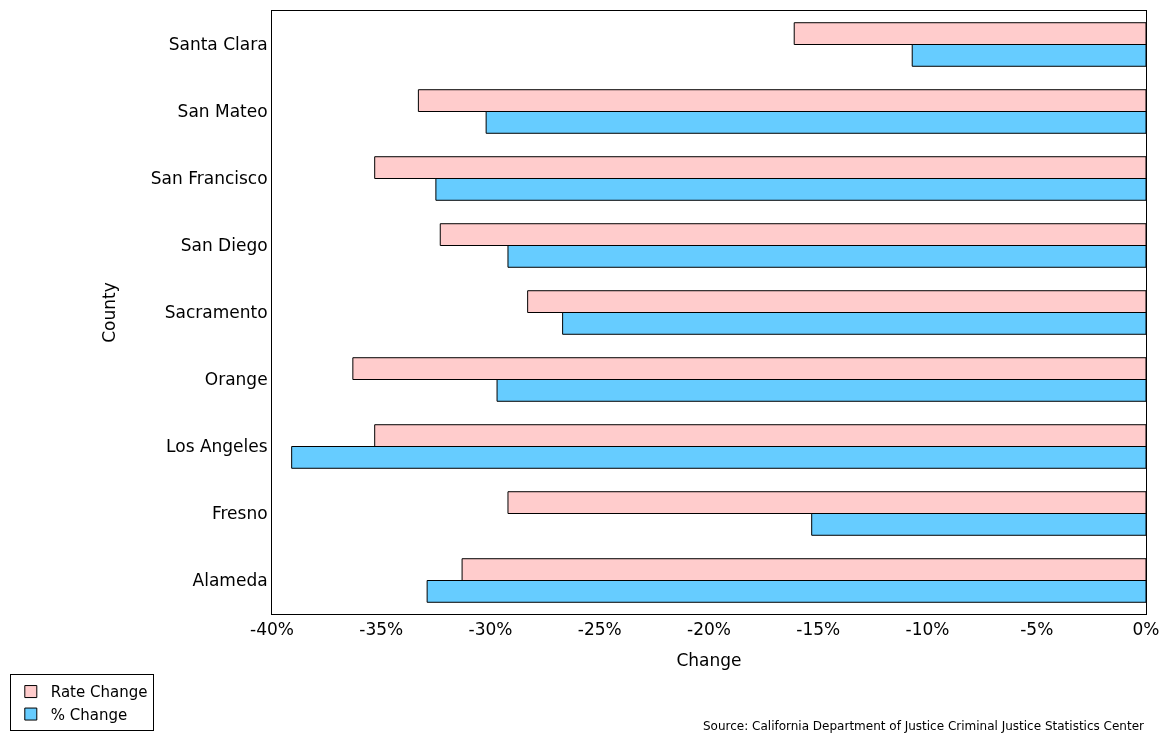 Image resolution: width=1169 pixels, height=744 pixels. What do you see at coordinates (230, 580) in the screenshot?
I see `y-tick-label: Alameda` at bounding box center [230, 580].